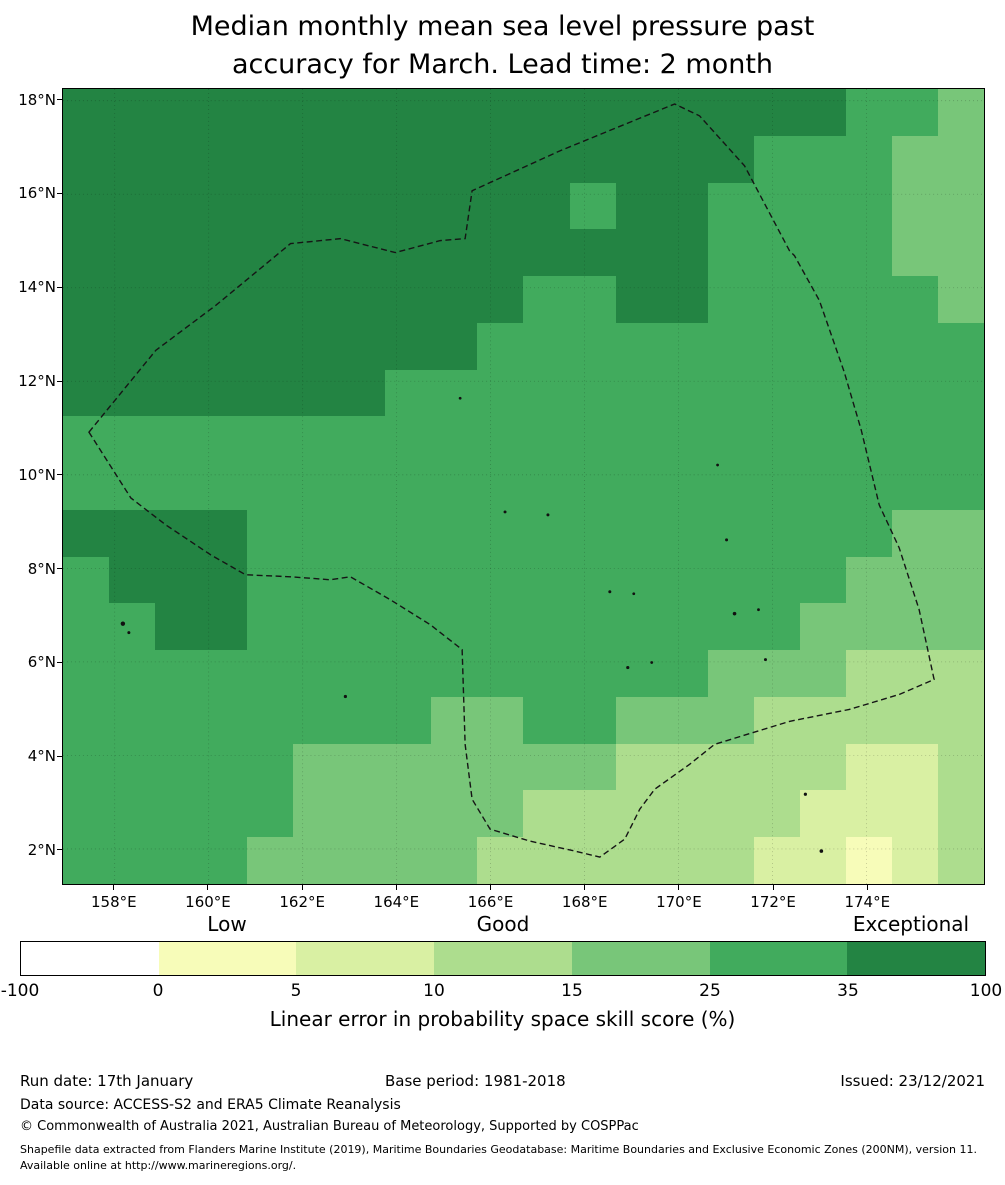  What do you see at coordinates (365, 958) in the screenshot?
I see `colorbar-segment` at bounding box center [365, 958].